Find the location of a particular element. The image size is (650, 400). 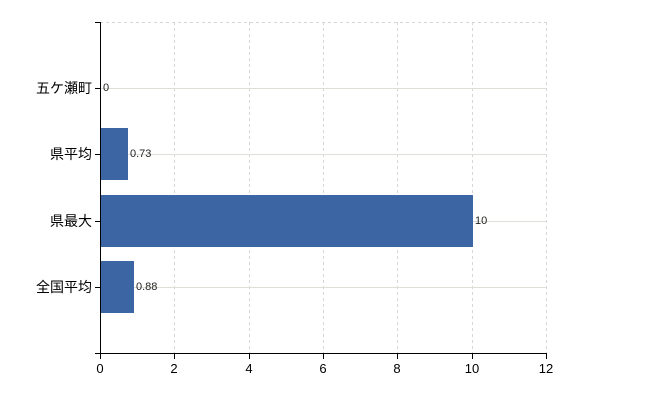

category-label: 県最大 is located at coordinates (71, 221).